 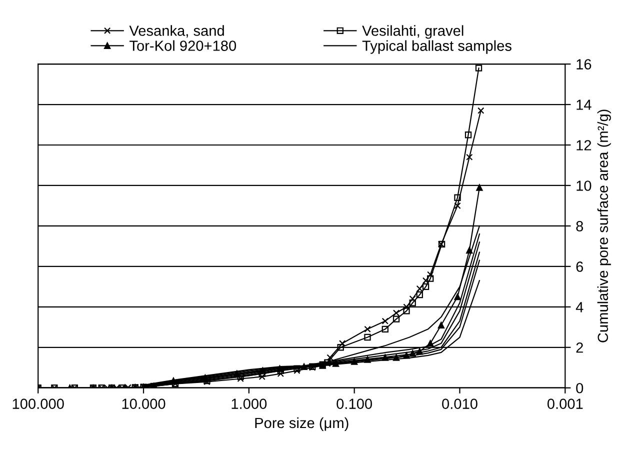 I want to click on y-axis-title: Cumulative pore surface area (m²/g), so click(x=604, y=226).